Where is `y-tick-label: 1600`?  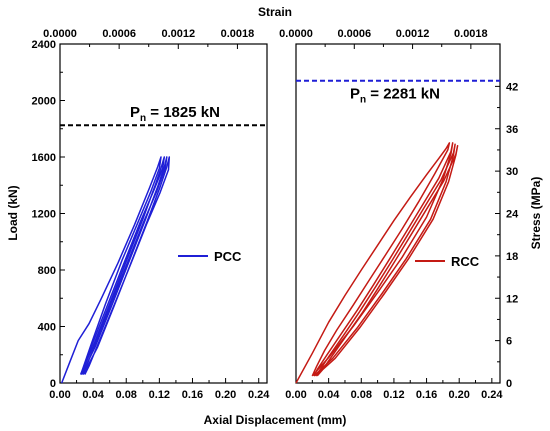
y-tick-label: 1600 is located at coordinates (44, 158).